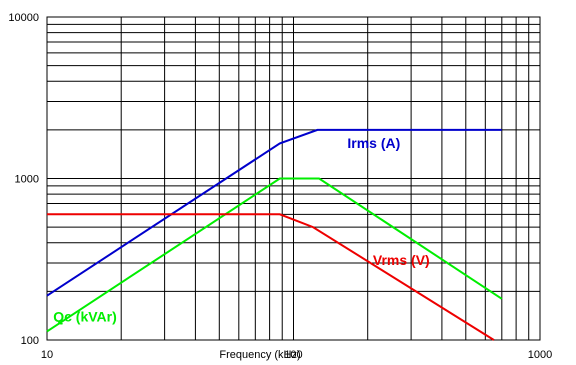  I want to click on x-tick-label: 100, so click(293, 355).